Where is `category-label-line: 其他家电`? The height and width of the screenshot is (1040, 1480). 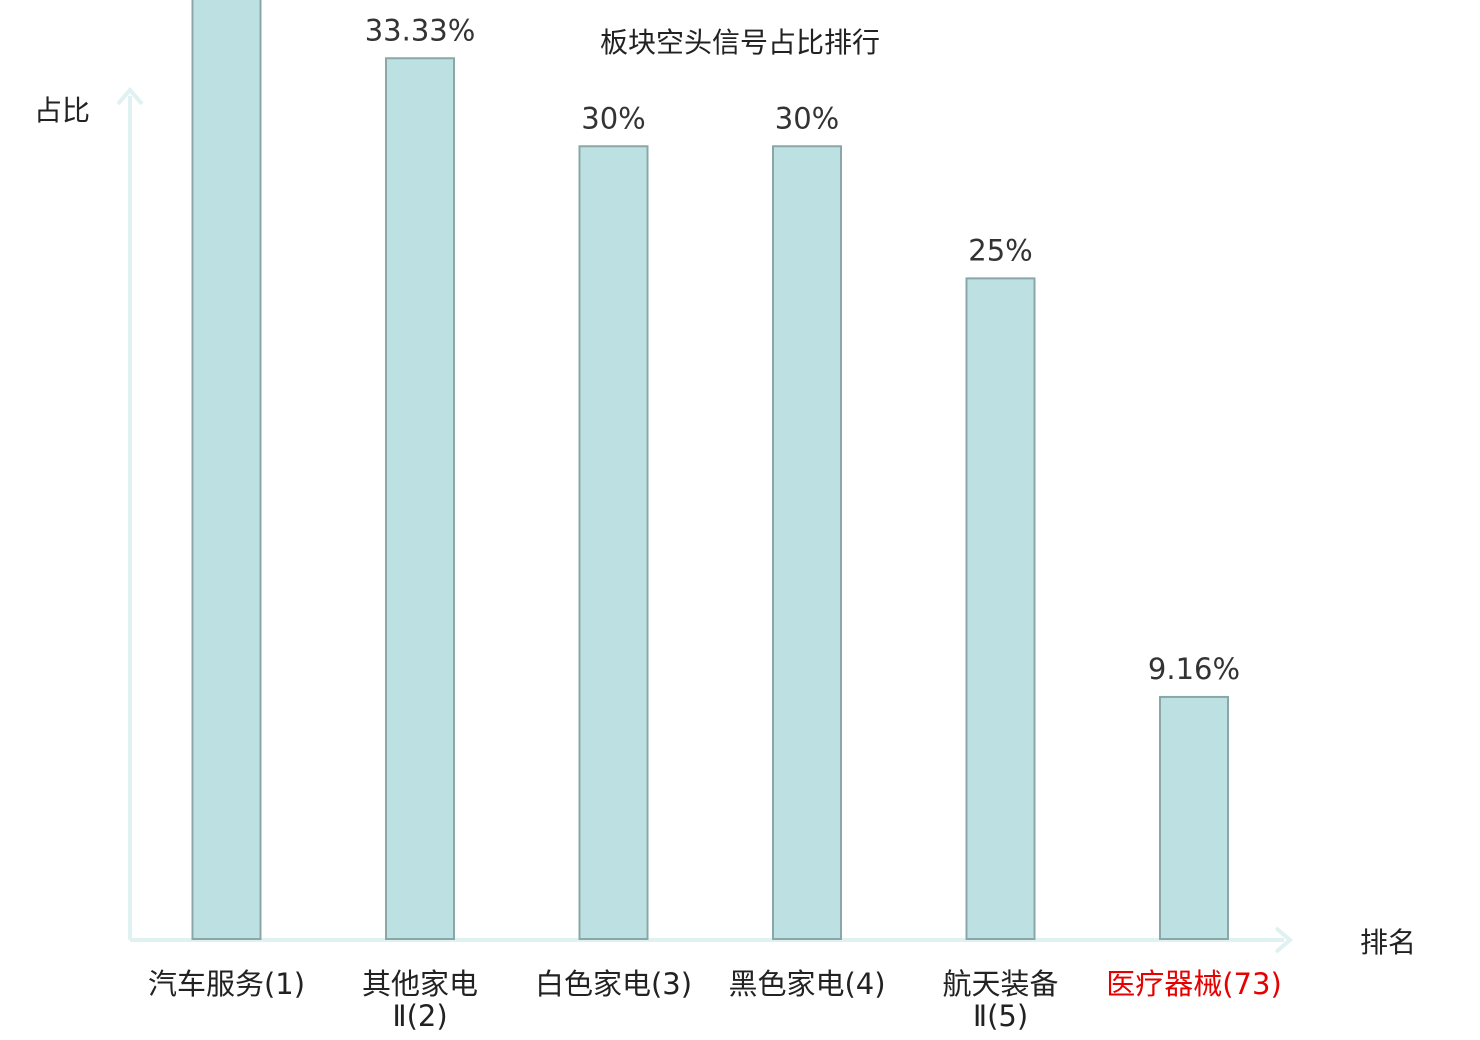
category-label-line: 其他家电 is located at coordinates (420, 984).